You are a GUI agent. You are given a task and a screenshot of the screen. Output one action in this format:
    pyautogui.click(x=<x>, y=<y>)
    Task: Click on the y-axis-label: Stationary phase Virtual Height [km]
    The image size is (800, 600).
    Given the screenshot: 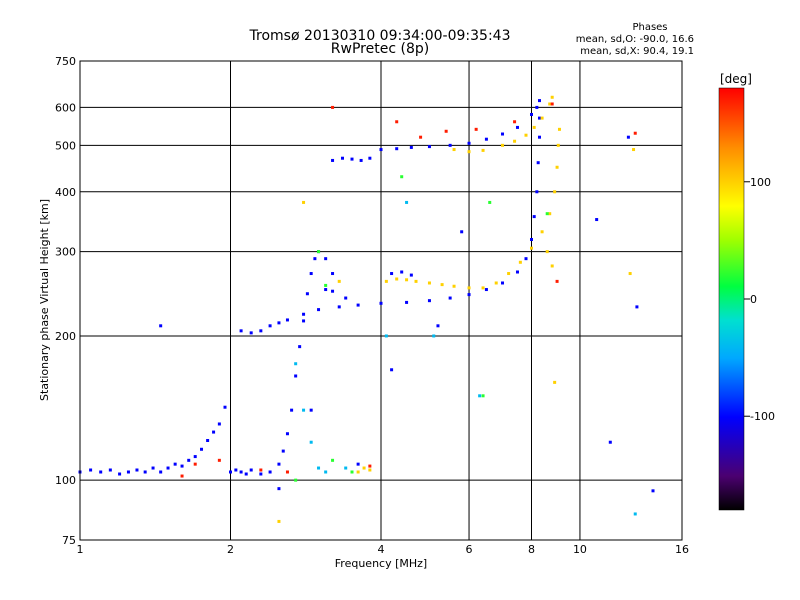 What is the action you would take?
    pyautogui.click(x=44, y=300)
    